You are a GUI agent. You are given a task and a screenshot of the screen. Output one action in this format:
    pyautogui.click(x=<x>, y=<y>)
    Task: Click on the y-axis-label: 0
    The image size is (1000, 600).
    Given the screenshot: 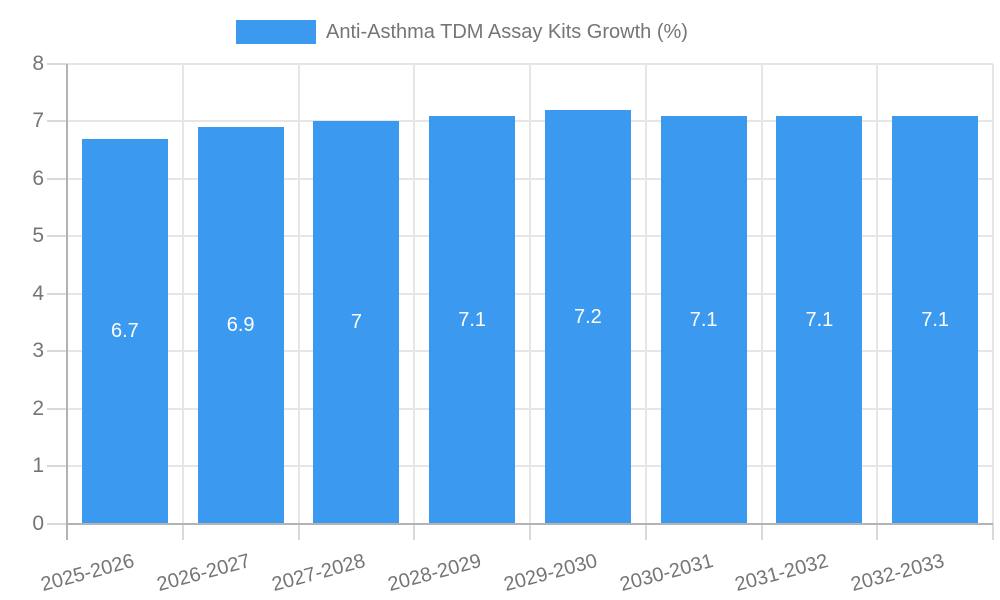 What is the action you would take?
    pyautogui.click(x=38, y=523)
    